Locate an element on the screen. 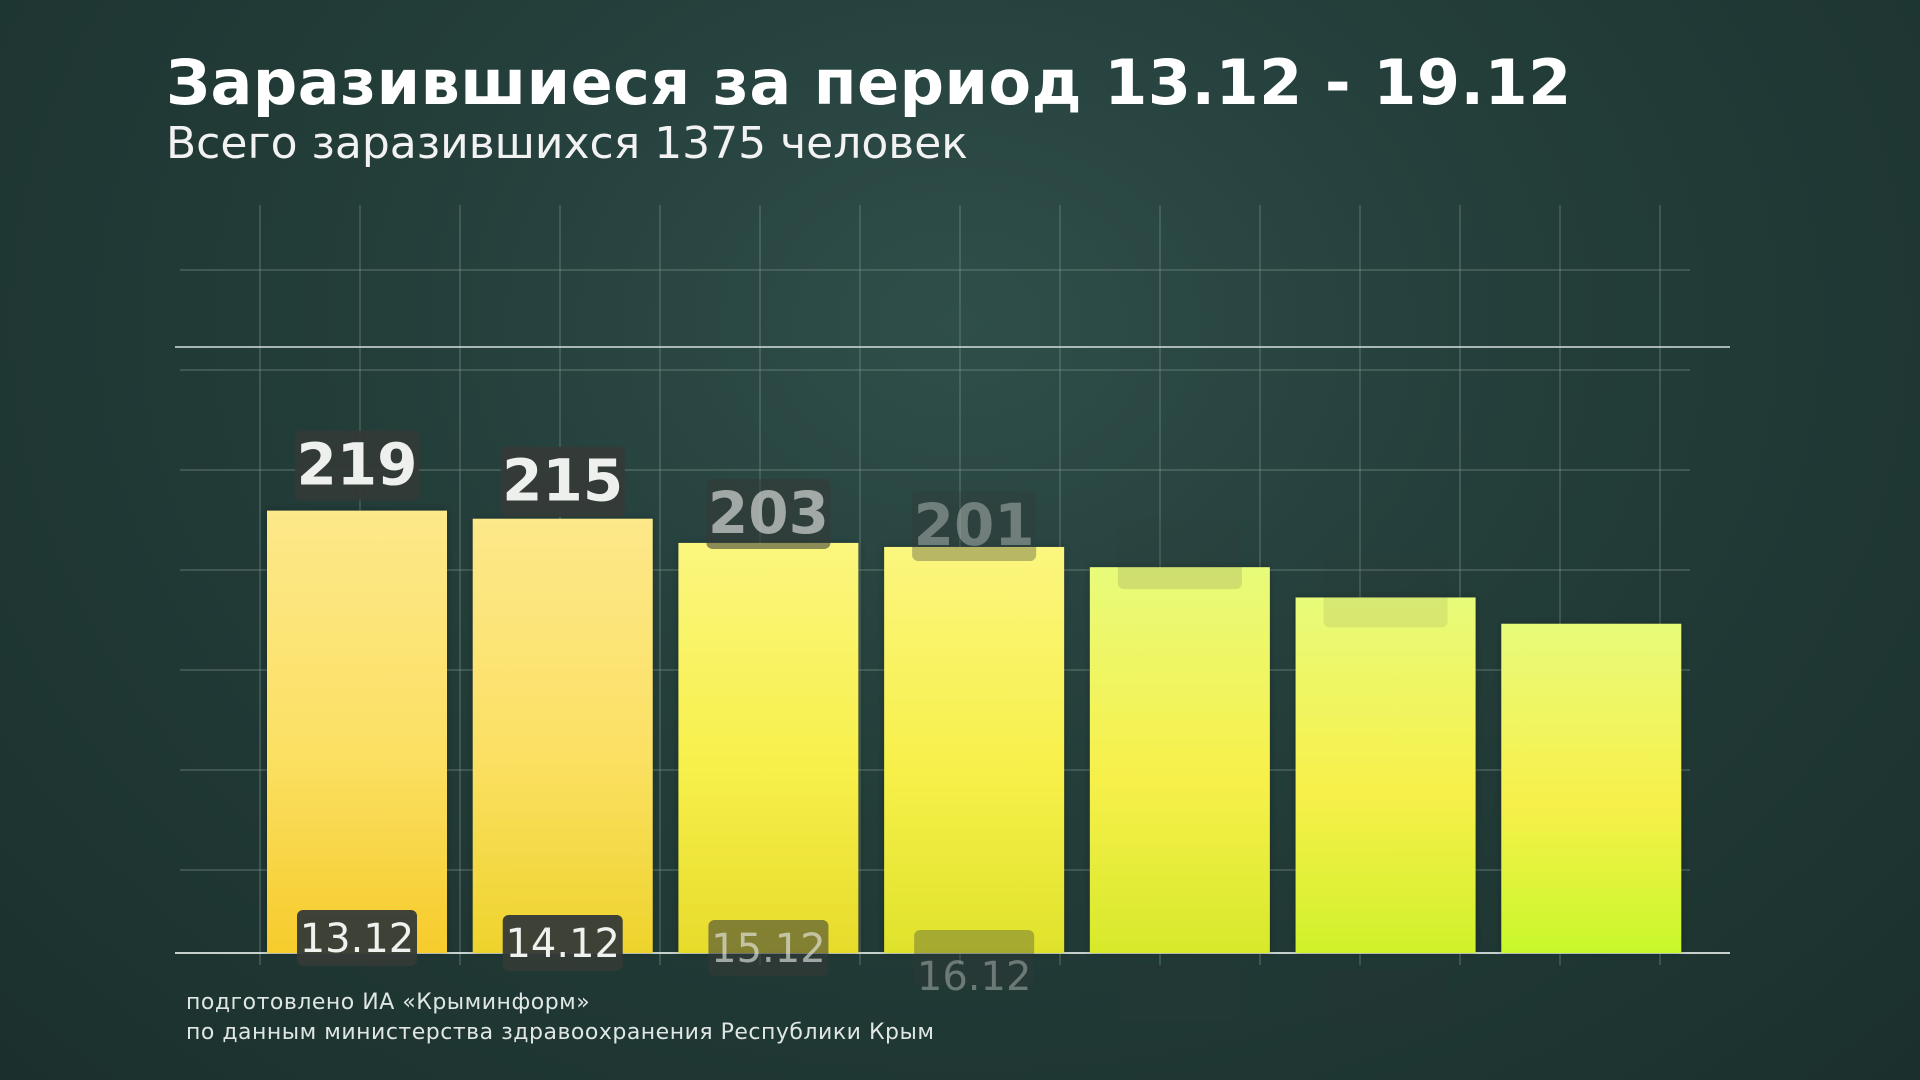 This screenshot has width=1920, height=1080. chart-subtitle: Всего заразившихся 1375 человек is located at coordinates (567, 143).